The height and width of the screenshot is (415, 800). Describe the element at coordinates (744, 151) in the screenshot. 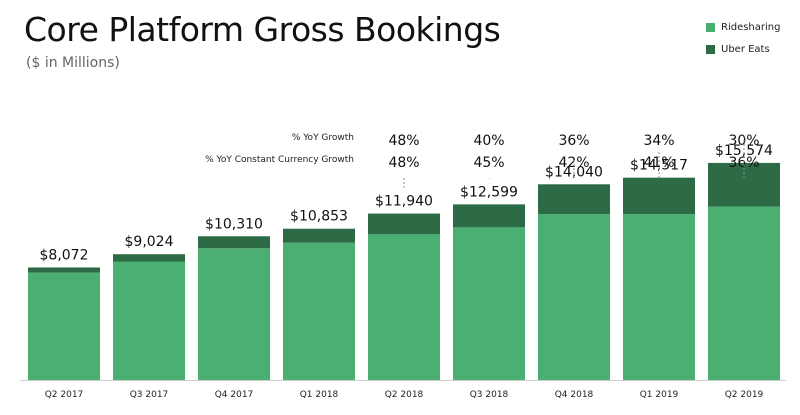

I see `bar-total-label: $15,574` at that location.